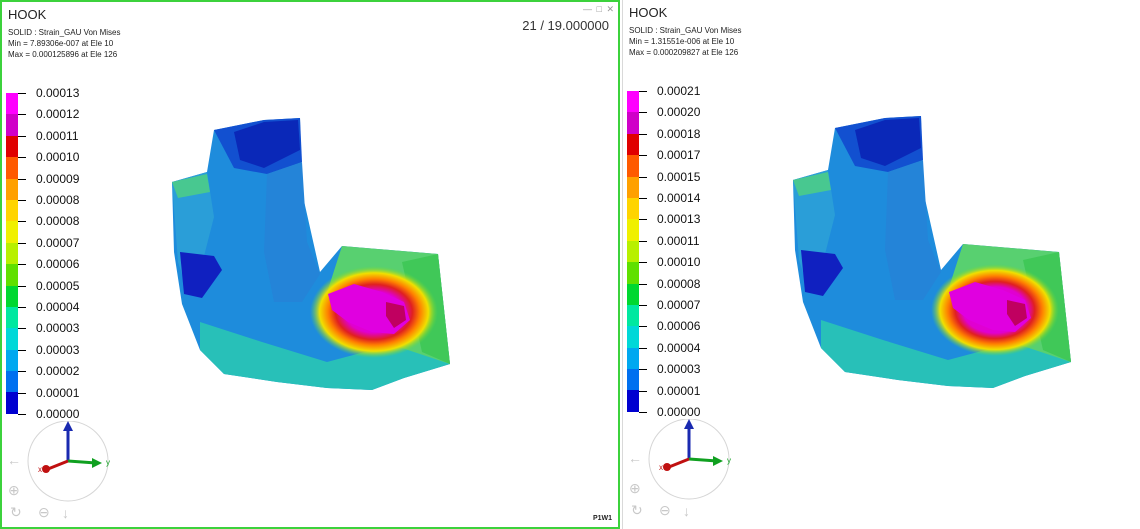 Image resolution: width=1140 pixels, height=529 pixels. I want to click on legend-label: 0.00004, so click(679, 347).